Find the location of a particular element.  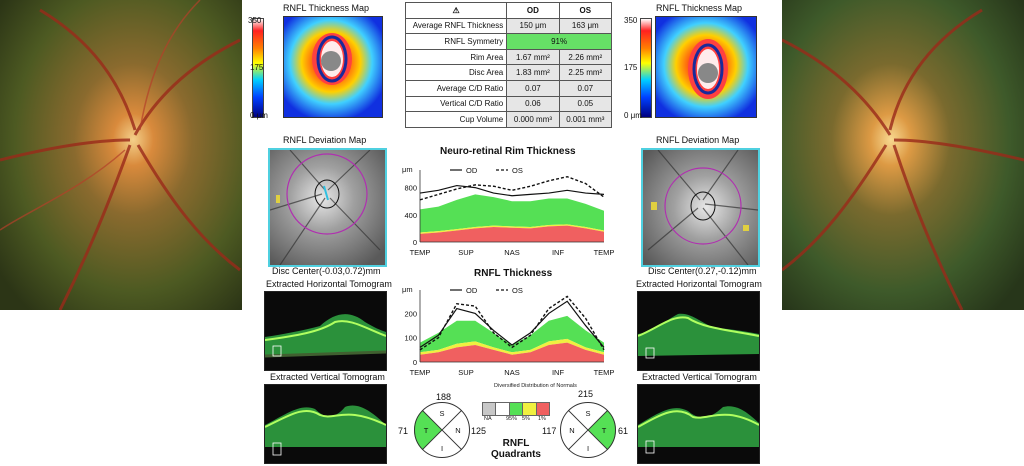

rim-thickness-chart: 0 400 800 μm TEMP SUP NAS INF TEMP OD OS is located at coordinates (508, 211).